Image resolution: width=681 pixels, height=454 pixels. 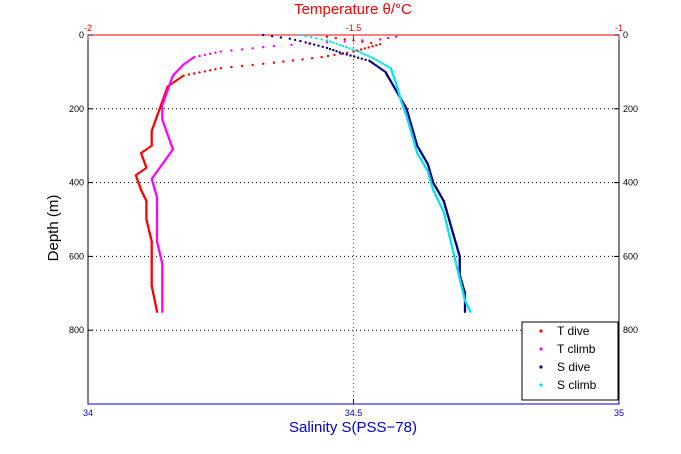 I want to click on legend: T dive T climb S dive S climb, so click(x=570, y=361).